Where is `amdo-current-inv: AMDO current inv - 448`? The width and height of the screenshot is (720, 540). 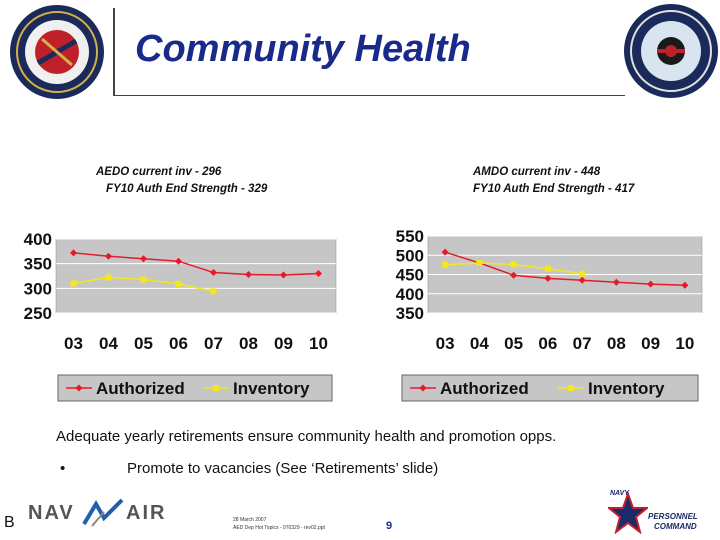 amdo-current-inv: AMDO current inv - 448 is located at coordinates (537, 172).